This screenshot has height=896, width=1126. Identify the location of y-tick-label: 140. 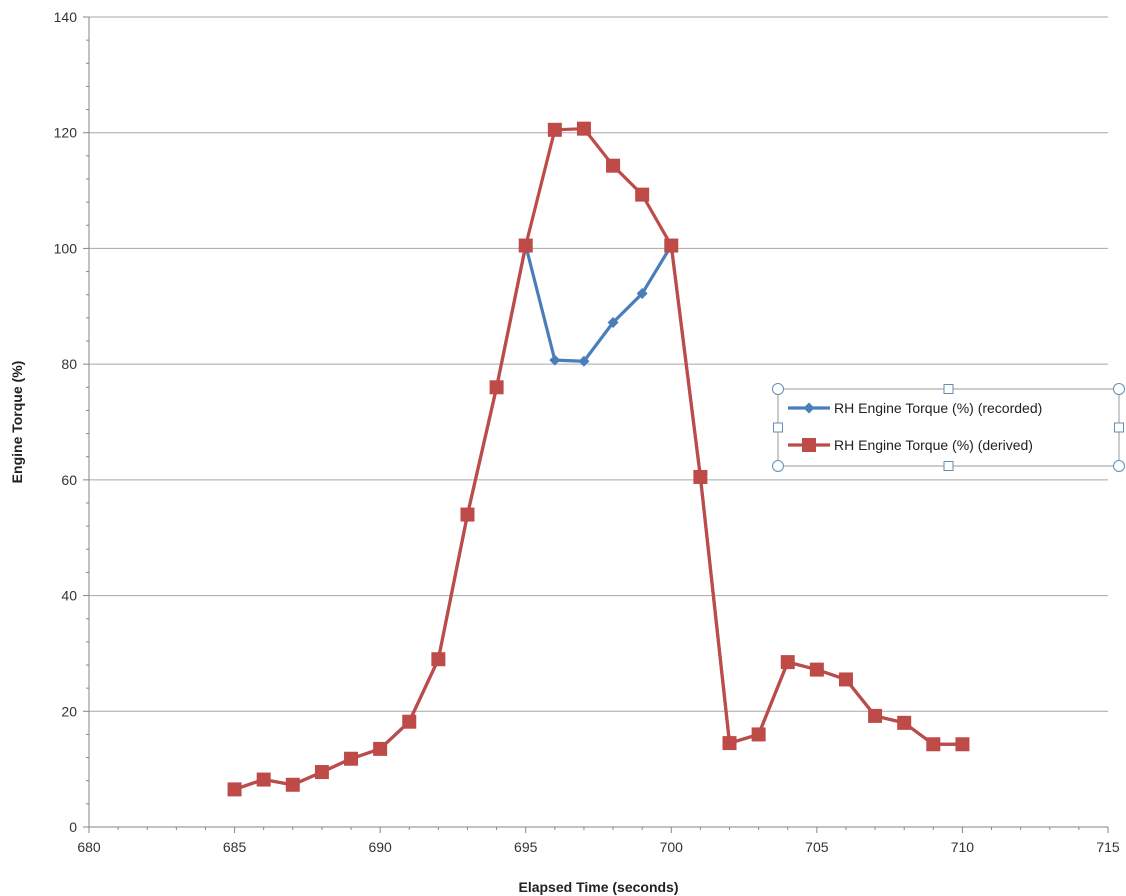
(66, 17).